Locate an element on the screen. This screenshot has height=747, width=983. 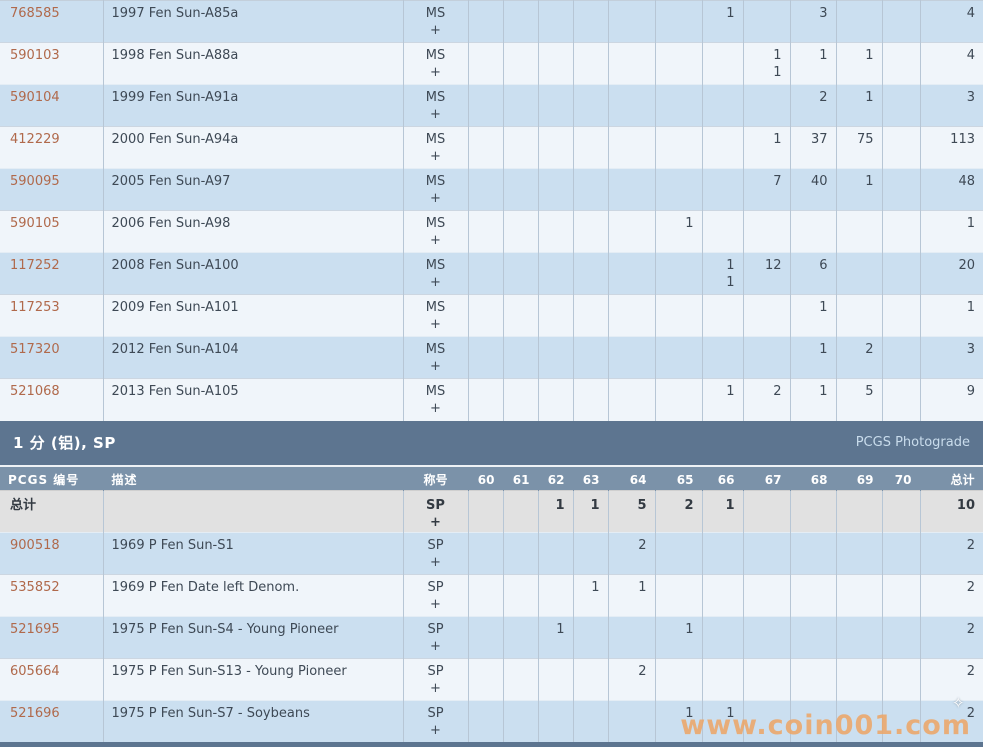
coin-description: 2013 Fen Sun-A105 is located at coordinates (253, 399).